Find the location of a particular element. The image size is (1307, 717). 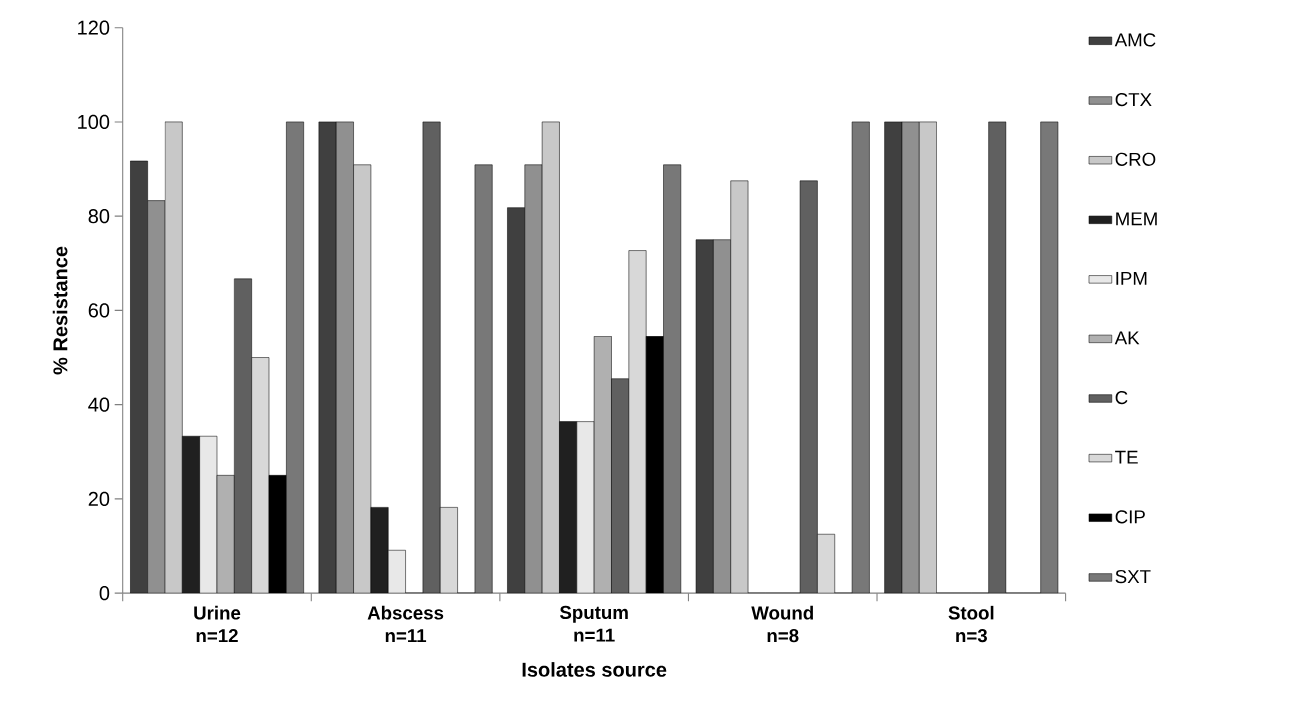

y-tick-label: 20 is located at coordinates (99, 498).